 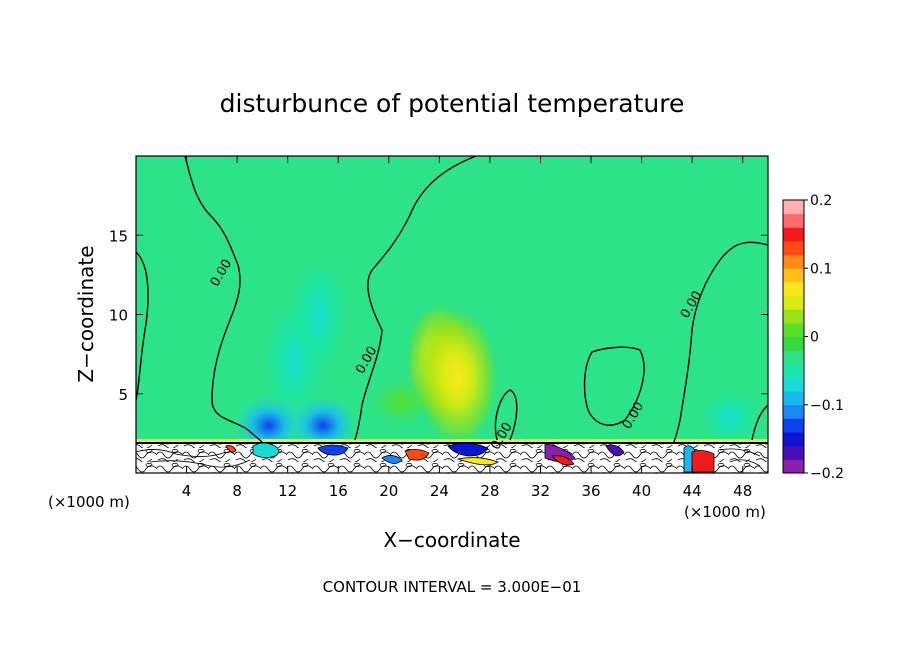 What do you see at coordinates (287, 491) in the screenshot?
I see `x-tick-label: 12` at bounding box center [287, 491].